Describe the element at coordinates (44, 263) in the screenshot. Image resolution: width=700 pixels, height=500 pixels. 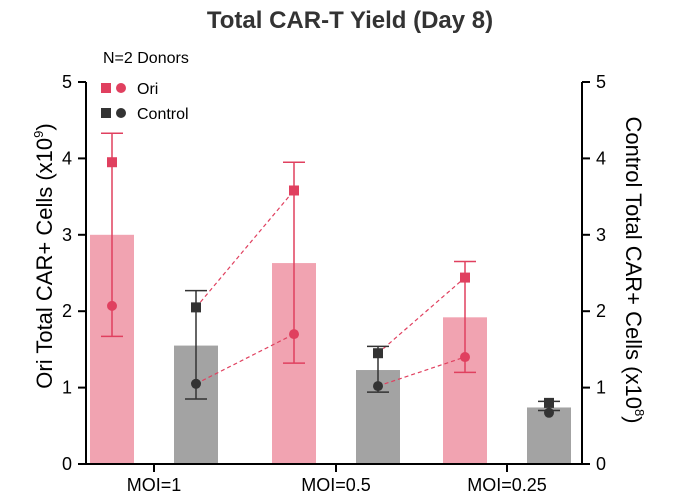
I see `left-axis-title-text: Ori Total CAR+ Cells (x10` at that location.